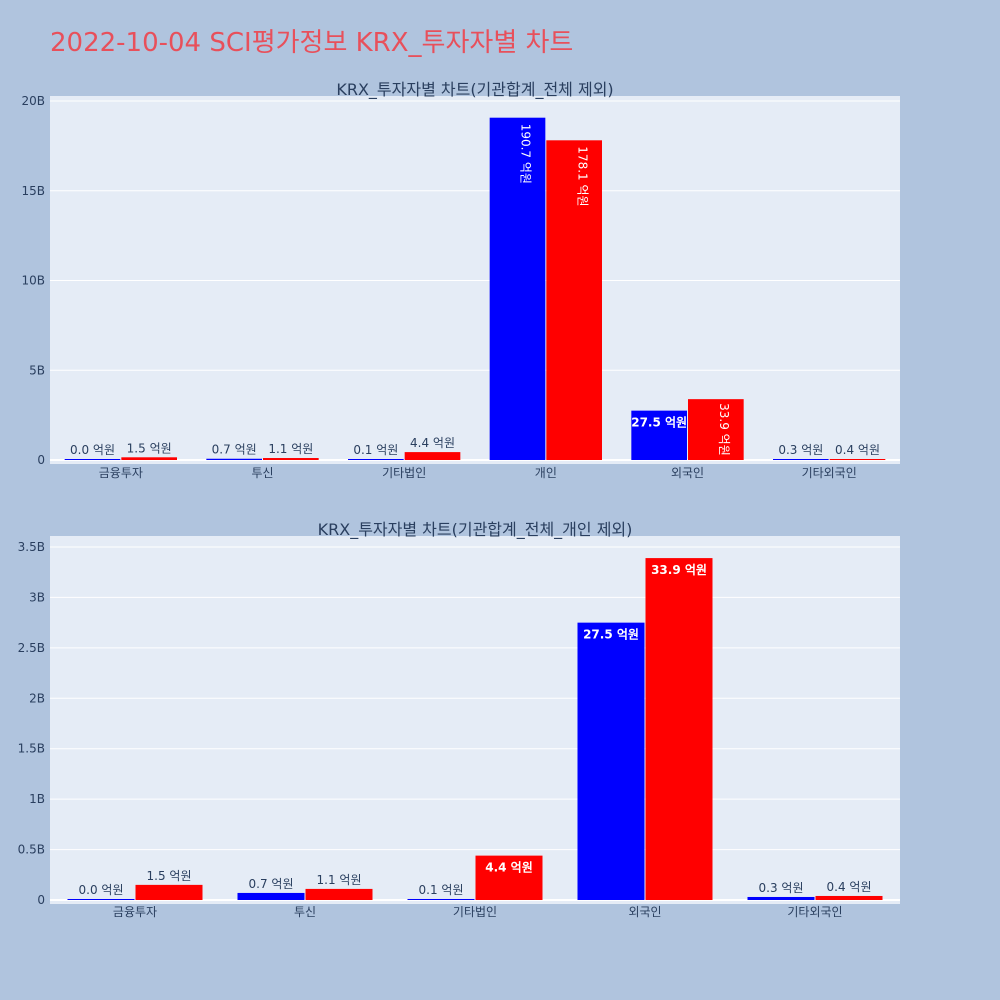 This screenshot has width=1000, height=1000. Describe the element at coordinates (37, 799) in the screenshot. I see `y-tick-label: 1B` at that location.